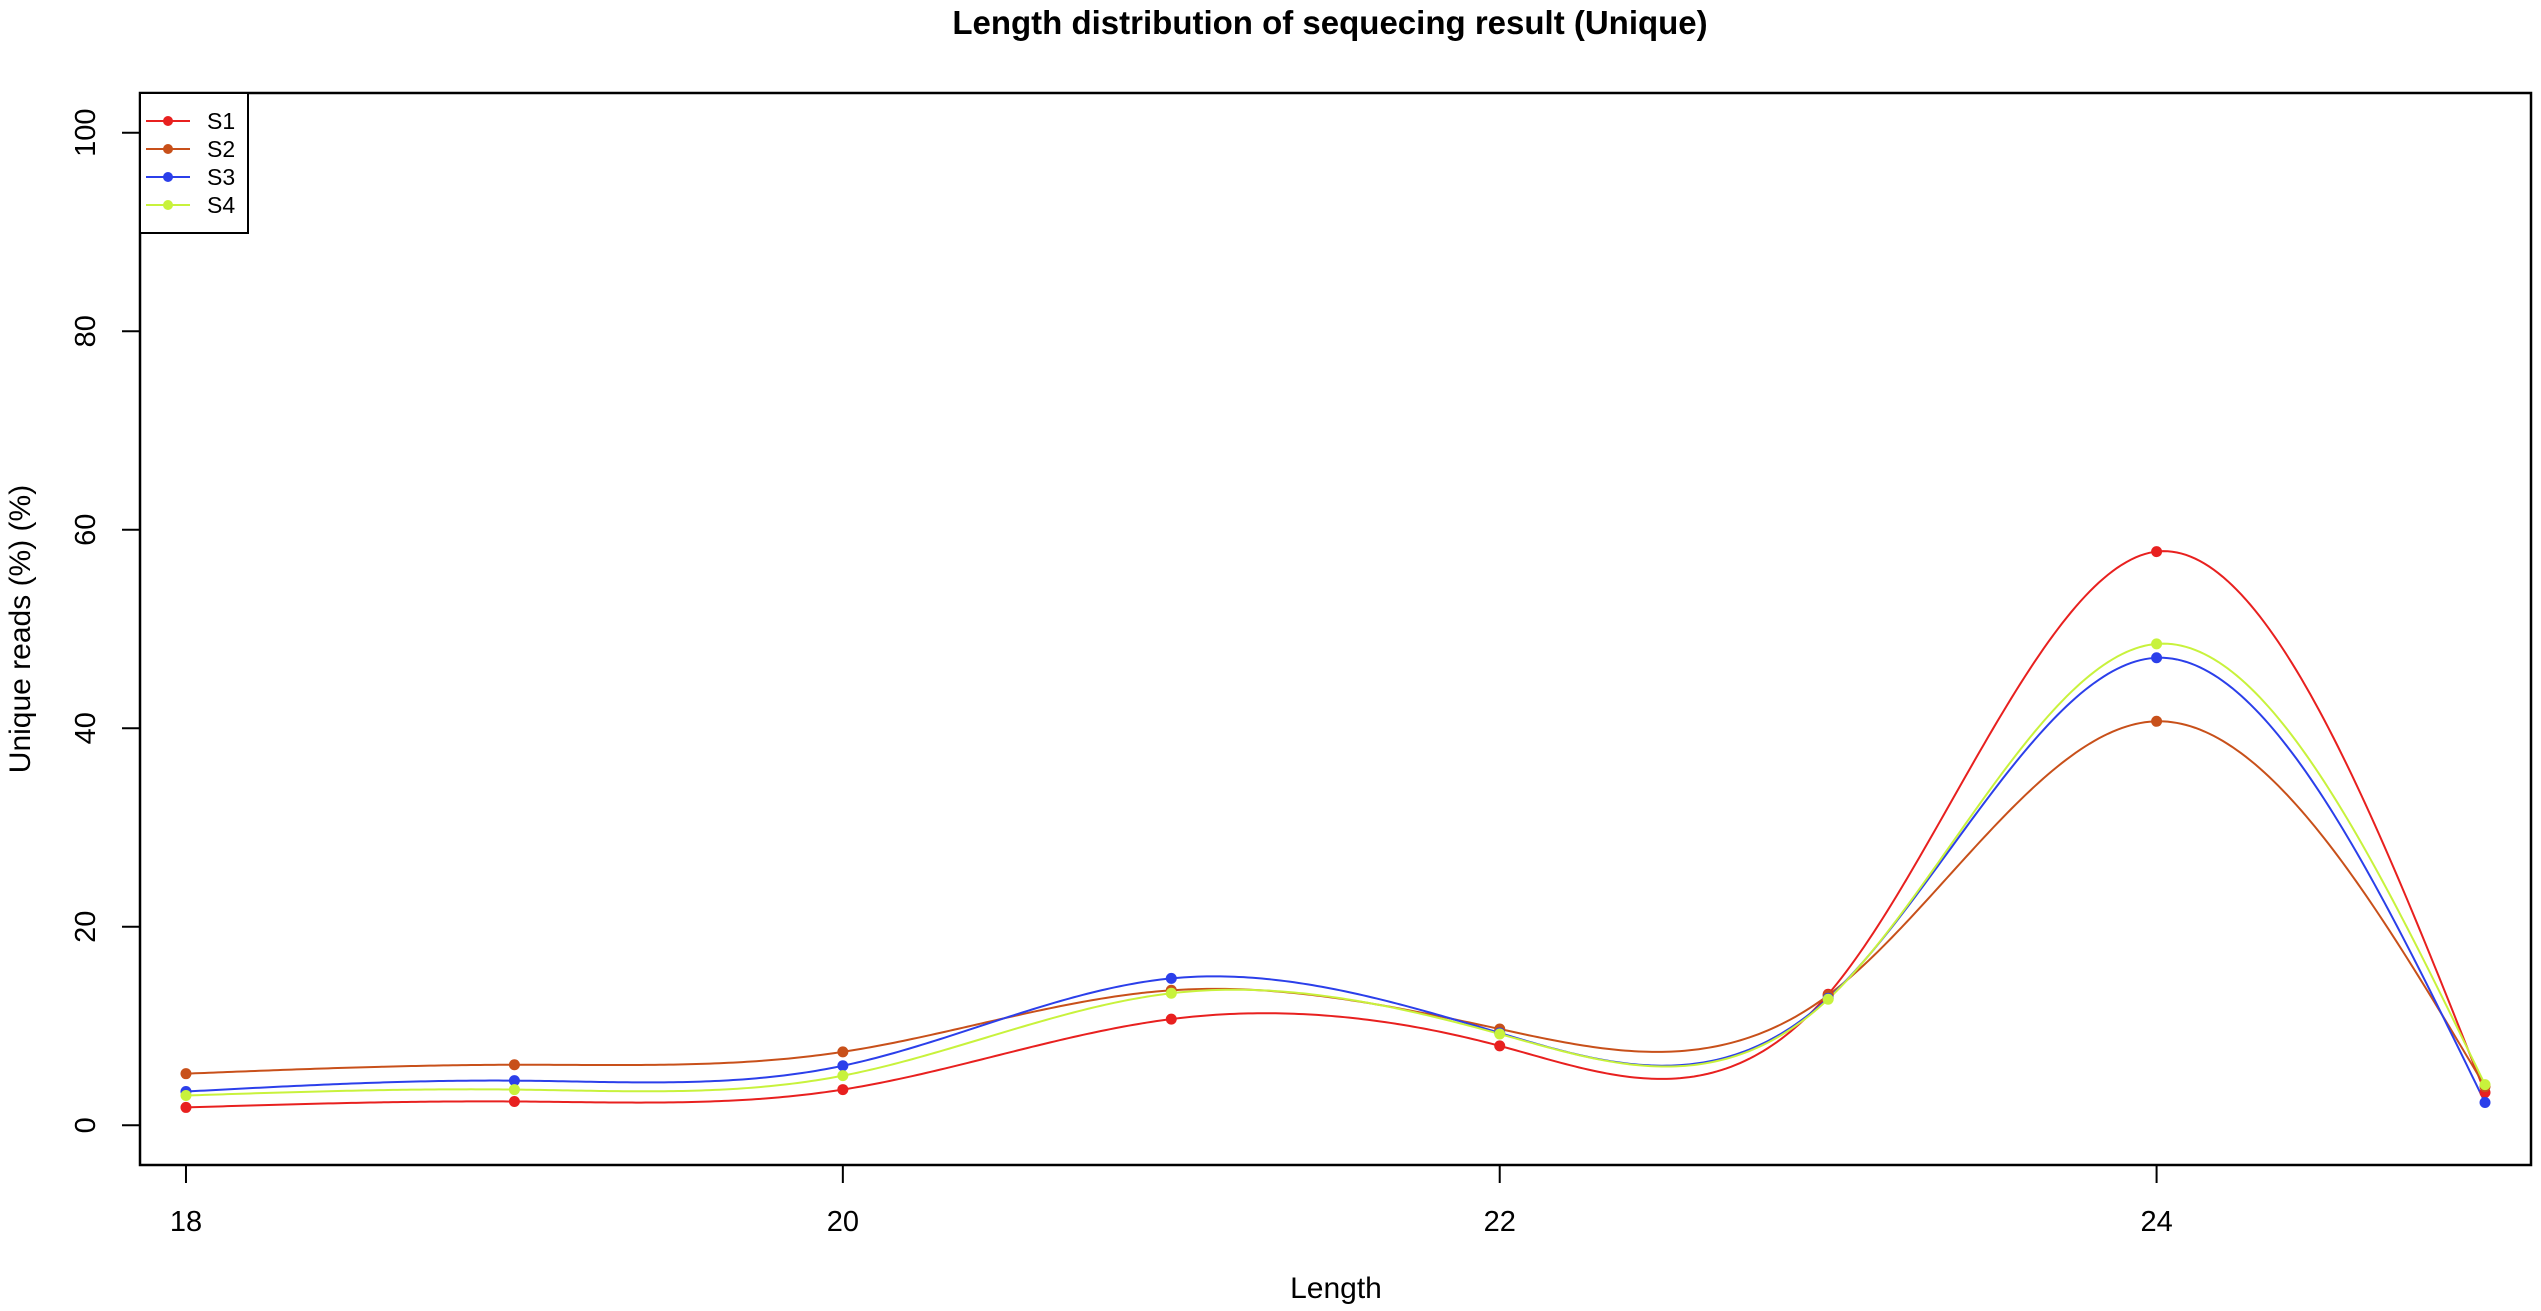 This screenshot has width=2541, height=1311. Describe the element at coordinates (1500, 1222) in the screenshot. I see `x-tick-label: 22` at that location.